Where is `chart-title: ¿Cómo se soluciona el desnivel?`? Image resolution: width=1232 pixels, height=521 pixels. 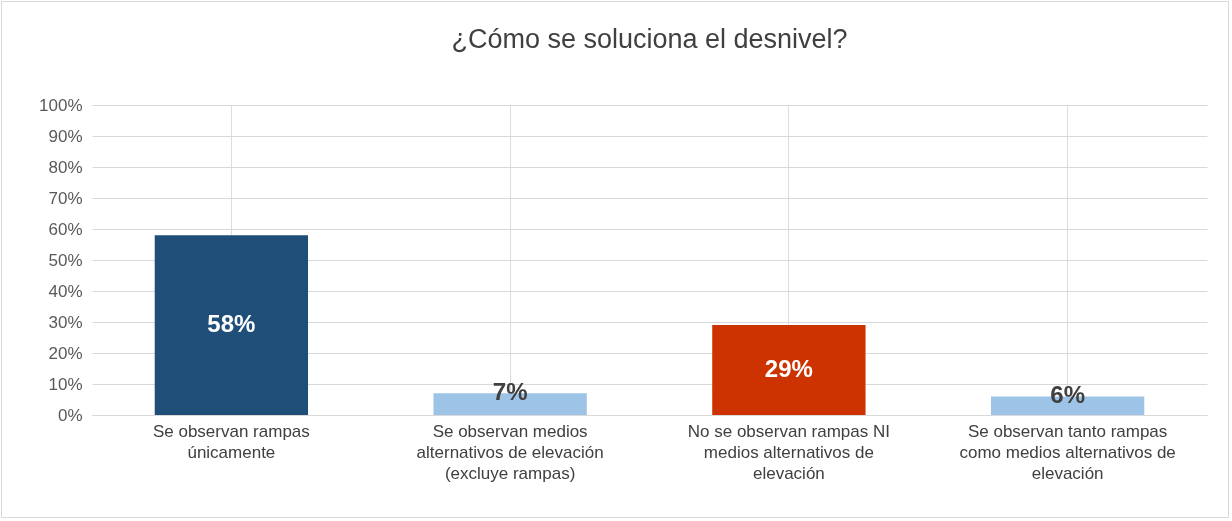 chart-title: ¿Cómo se soluciona el desnivel? is located at coordinates (649, 39).